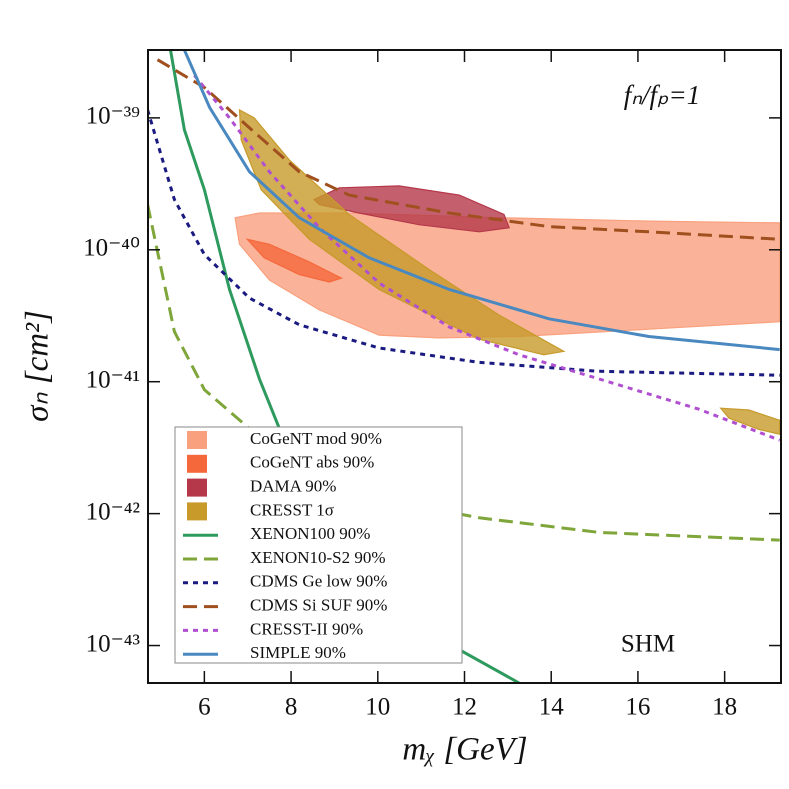 The image size is (789, 789). Describe the element at coordinates (316, 438) in the screenshot. I see `legend-label: CoGeNT mod 90%` at that location.